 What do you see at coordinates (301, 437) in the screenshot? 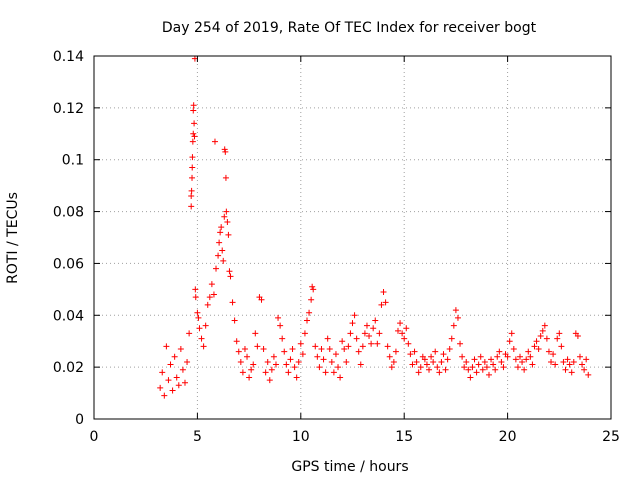
I see `x-tick-label: 10` at bounding box center [301, 437].